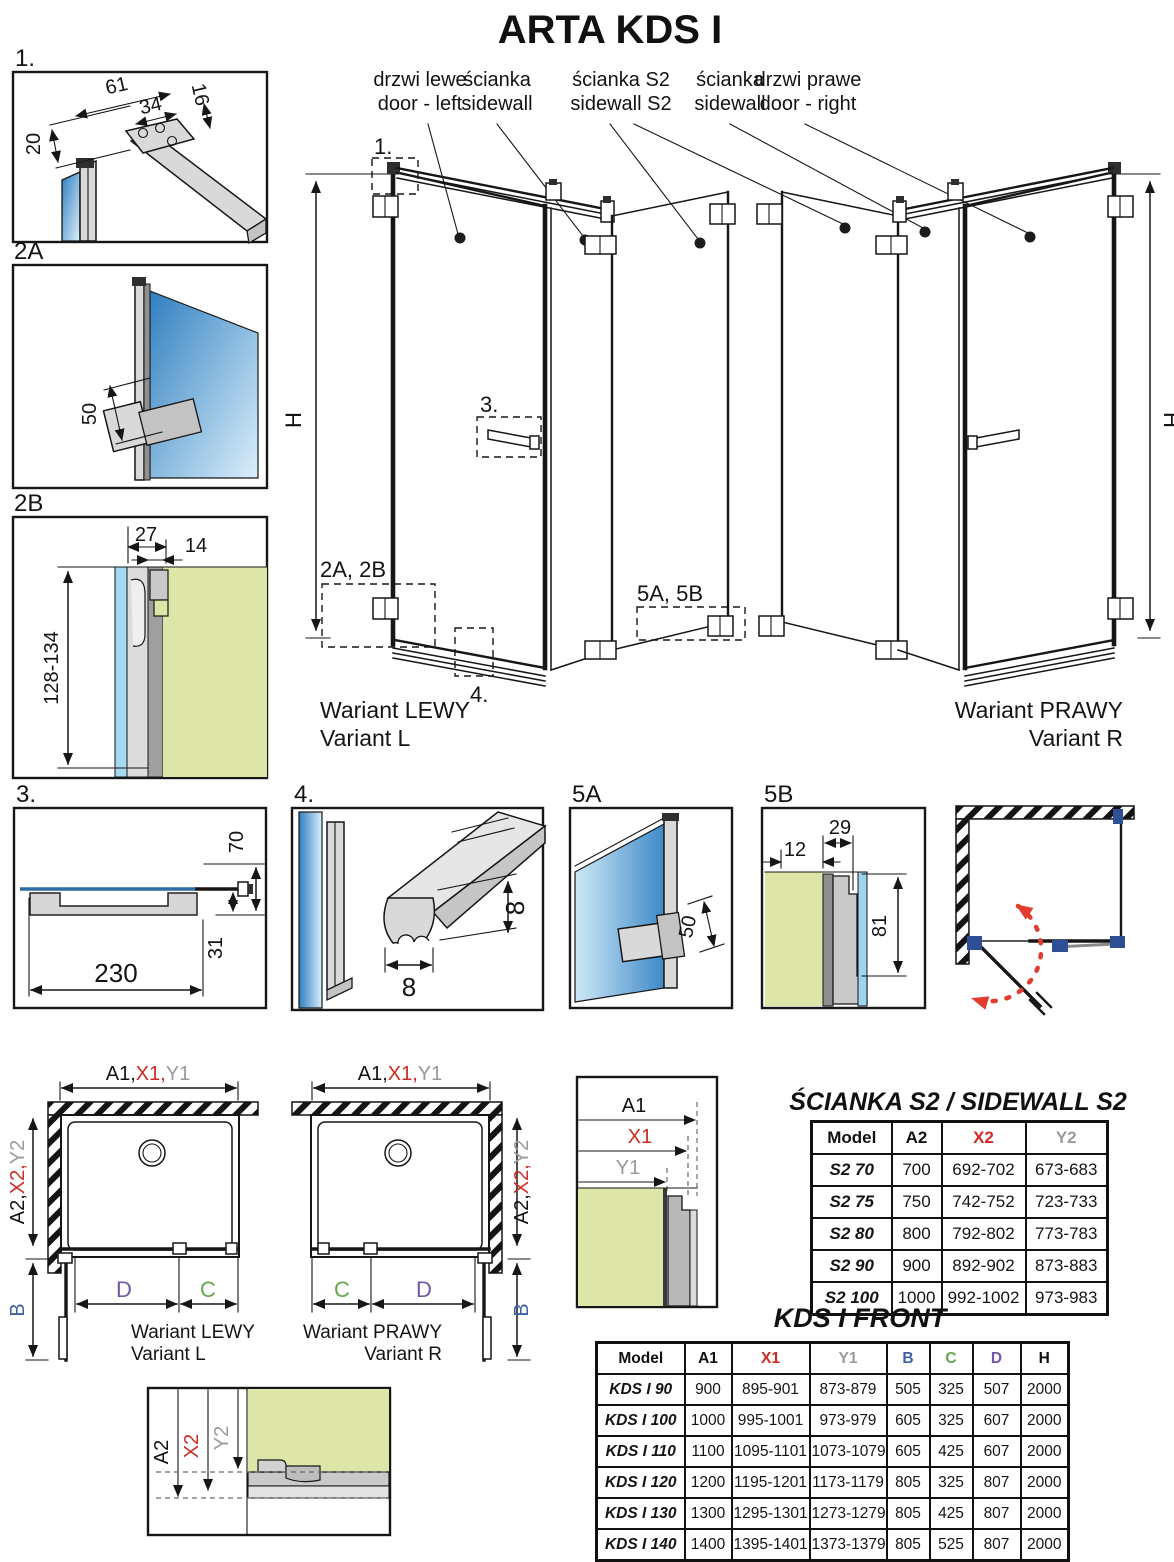 The image size is (1174, 1562). I want to click on header-cell: B, so click(908, 1358).